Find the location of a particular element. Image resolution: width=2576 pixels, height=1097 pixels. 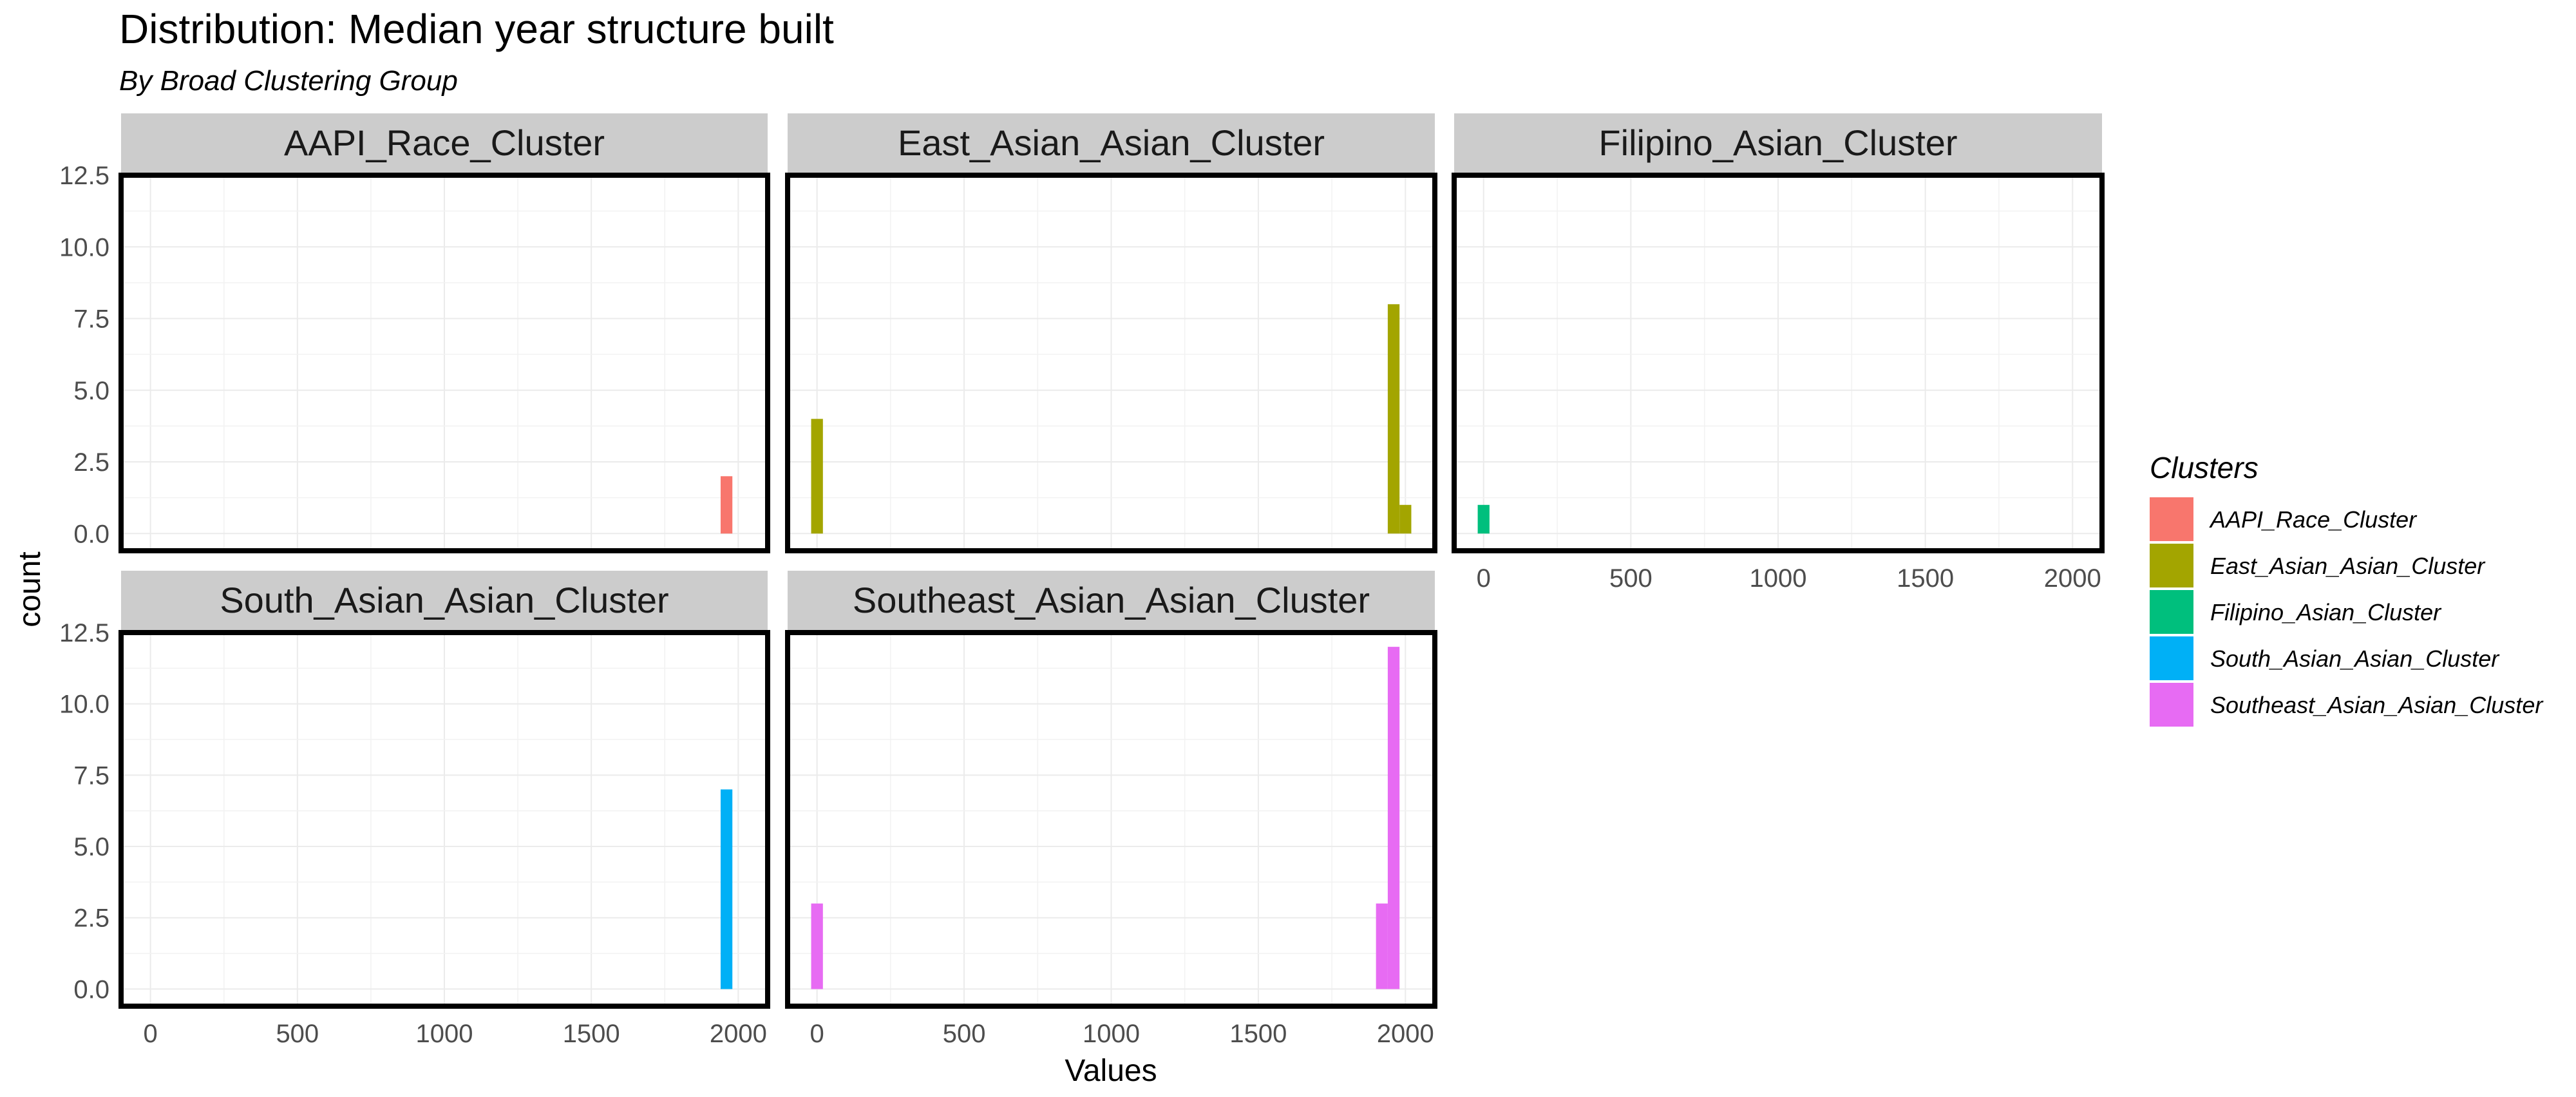

legend-label: Southeast_Asian_Asian_Cluster is located at coordinates (2377, 705).